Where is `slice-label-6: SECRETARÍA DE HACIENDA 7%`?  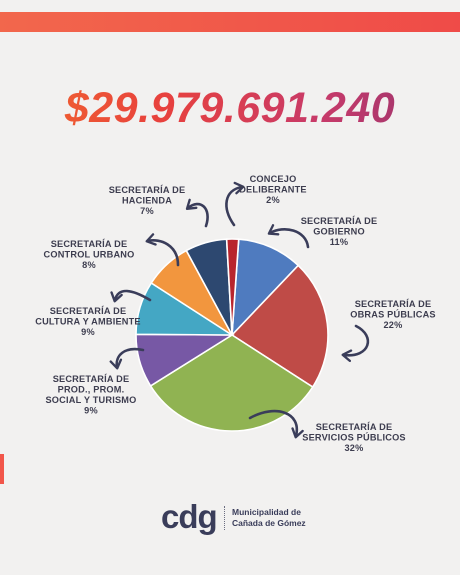
slice-label-6: SECRETARÍA DE HACIENDA 7% is located at coordinates (147, 200).